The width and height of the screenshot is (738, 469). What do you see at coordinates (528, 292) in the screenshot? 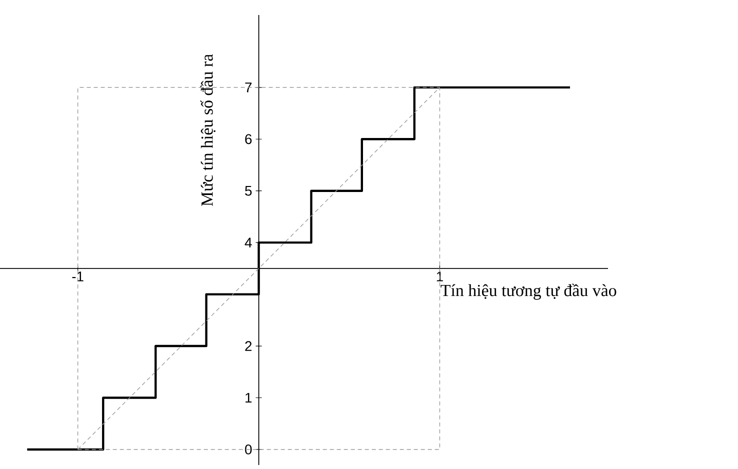
I see `x-axis-title: Tín hiệu tương tự đầu vào` at bounding box center [528, 292].